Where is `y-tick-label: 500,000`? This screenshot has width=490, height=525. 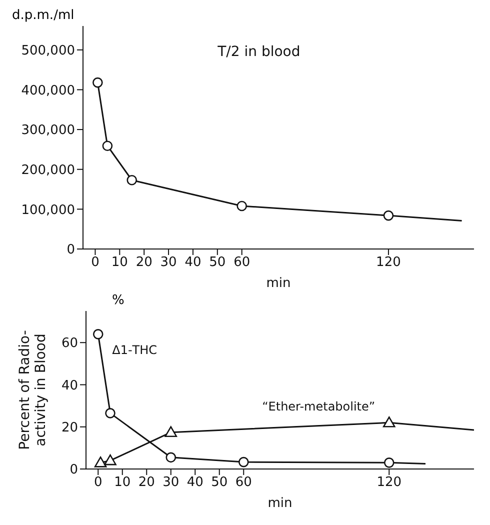 y-tick-label: 500,000 is located at coordinates (48, 51).